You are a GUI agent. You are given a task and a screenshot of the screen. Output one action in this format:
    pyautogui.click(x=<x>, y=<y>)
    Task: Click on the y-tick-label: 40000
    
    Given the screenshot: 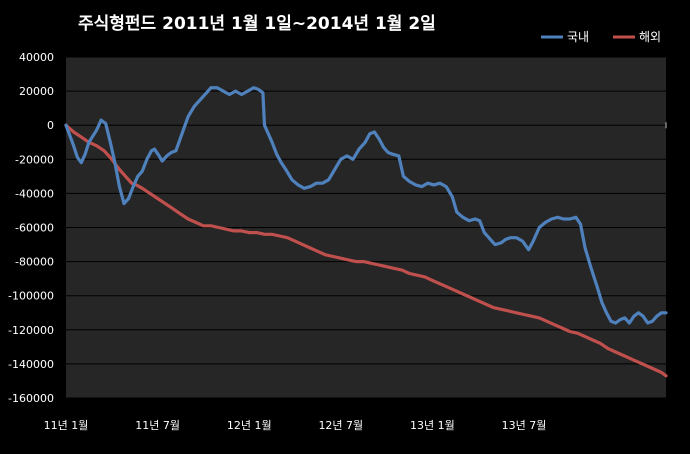 What is the action you would take?
    pyautogui.click(x=36, y=57)
    